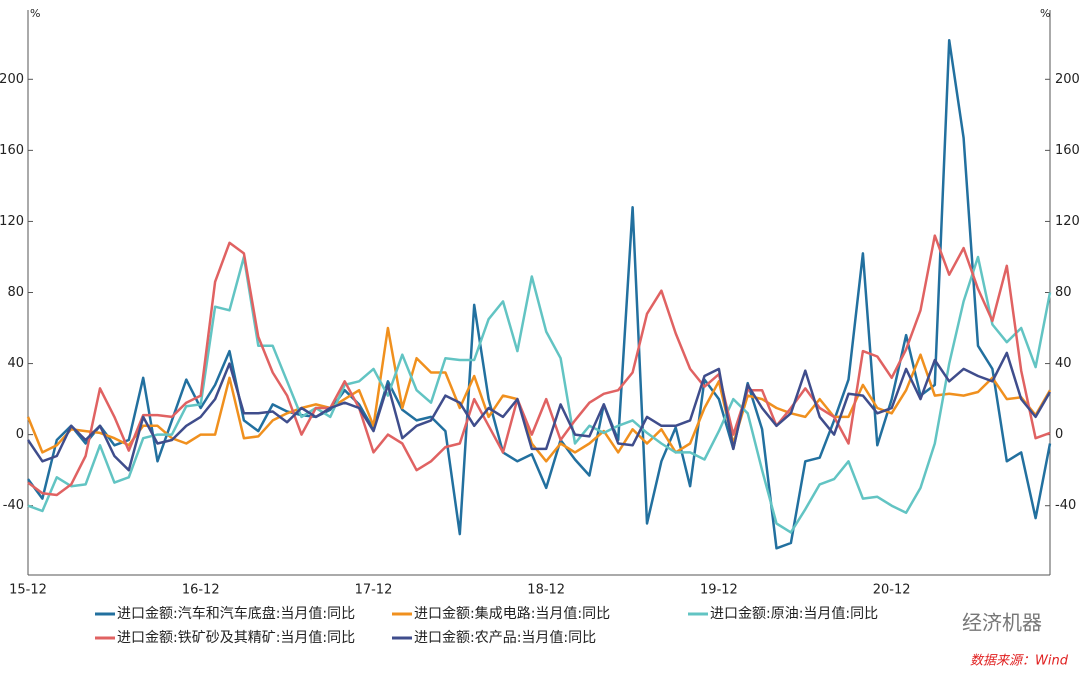 The width and height of the screenshot is (1080, 674). I want to click on legend-label: 进口金额:原油:当月值:同比, so click(794, 614).